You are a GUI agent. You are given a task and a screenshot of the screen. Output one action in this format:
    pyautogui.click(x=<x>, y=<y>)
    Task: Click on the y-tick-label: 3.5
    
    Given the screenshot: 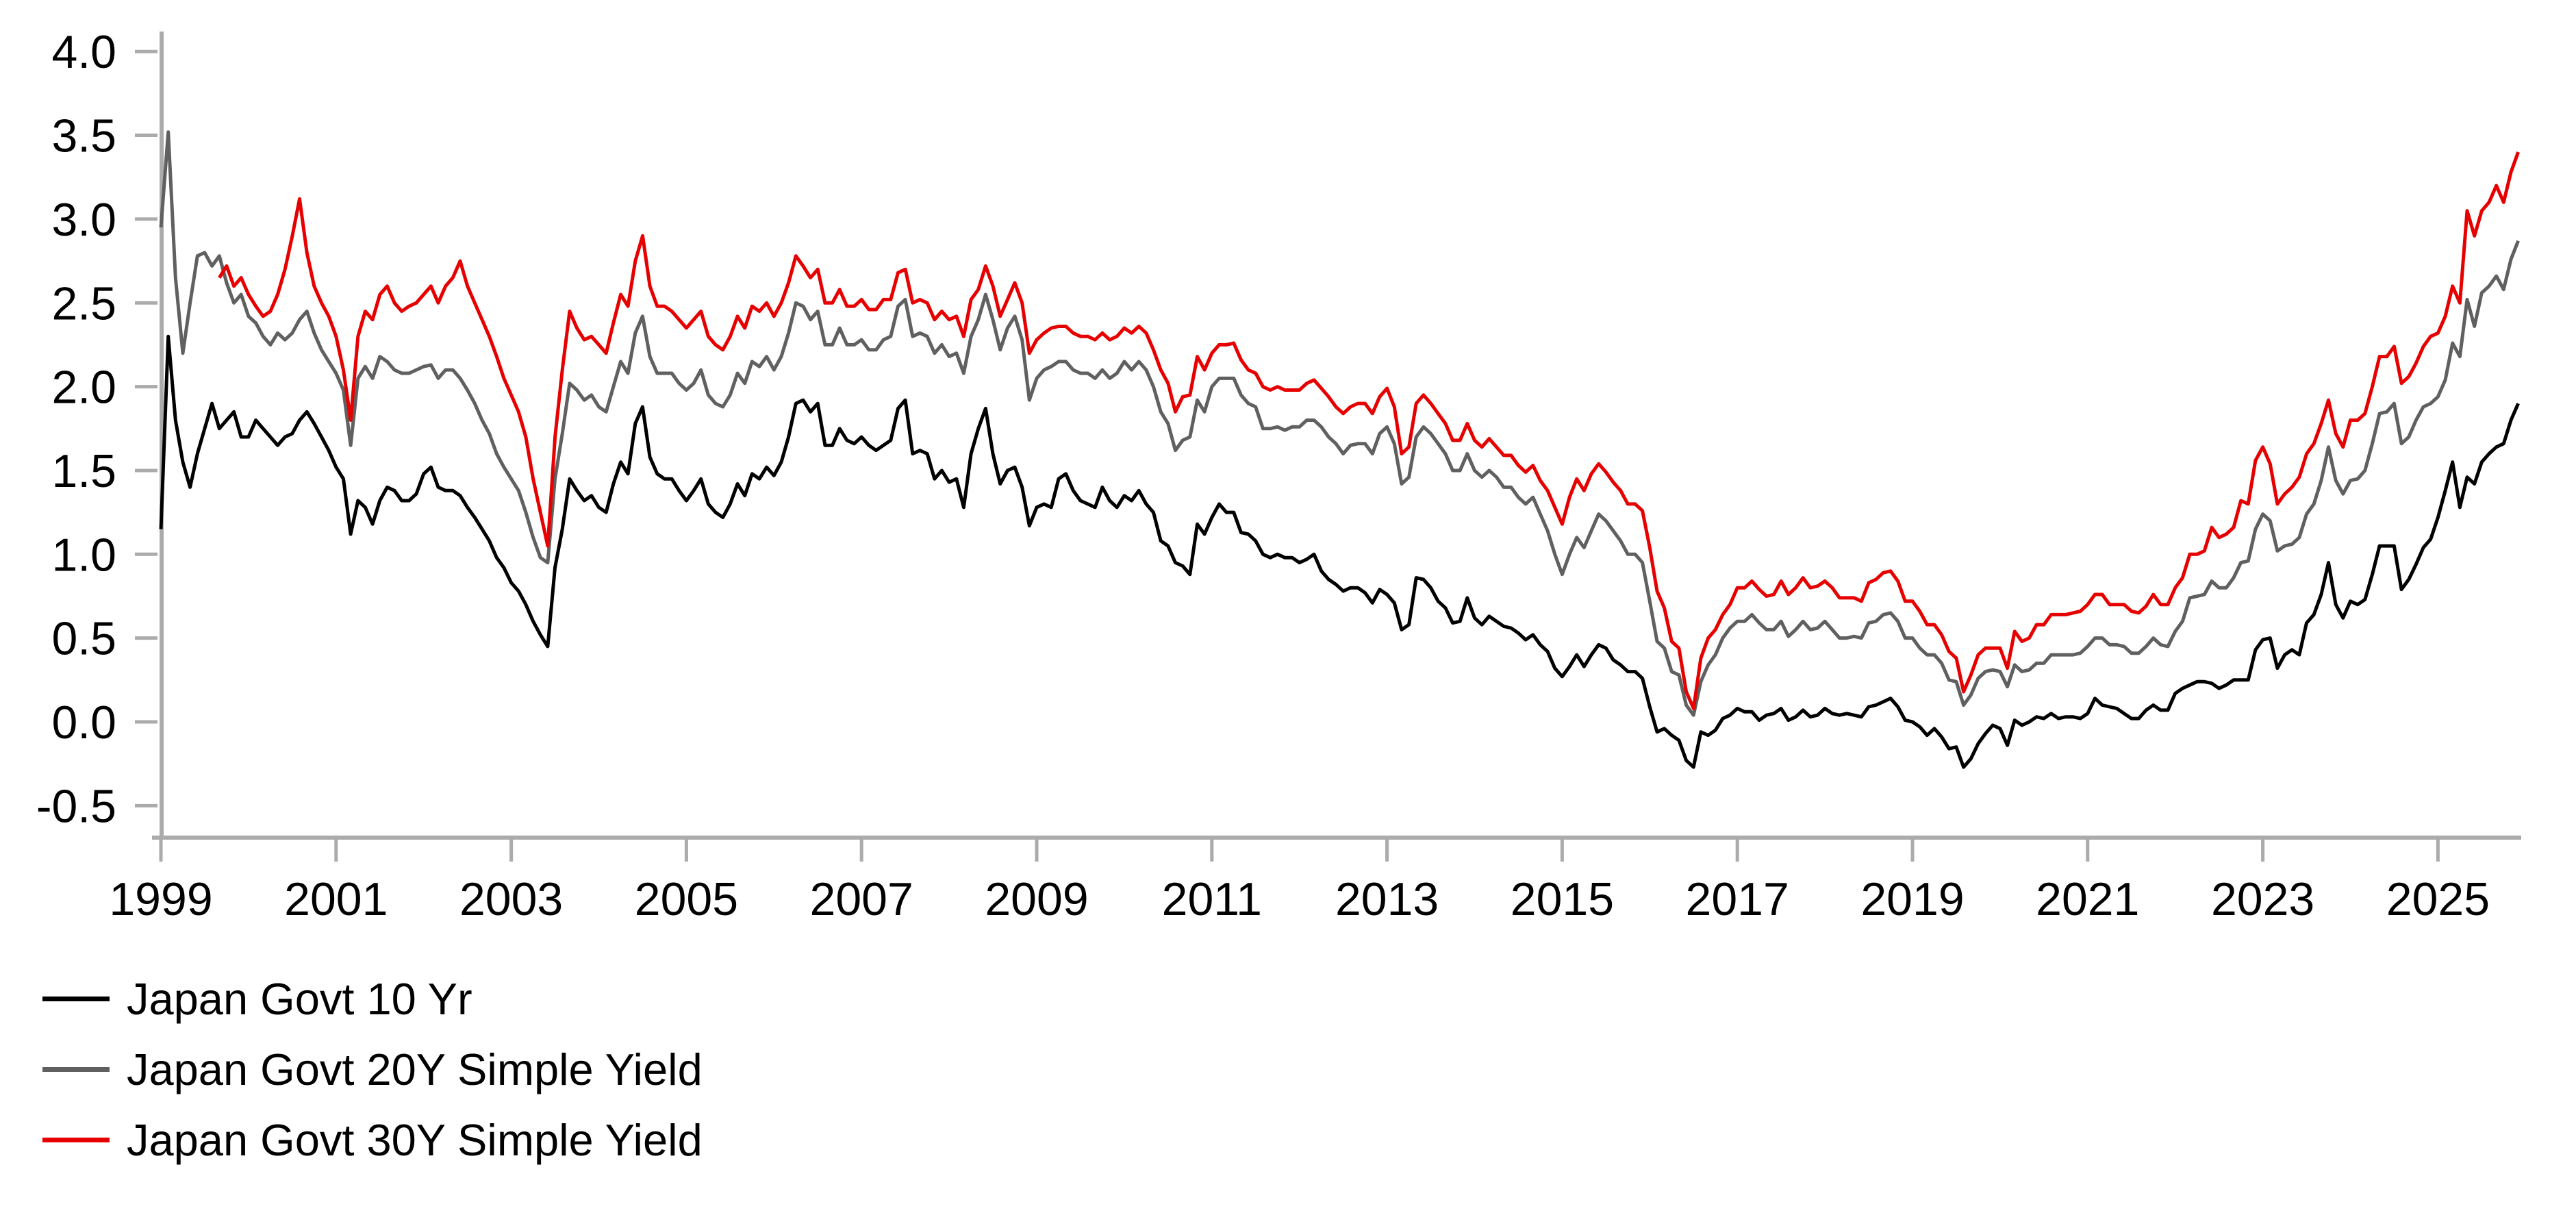 What is the action you would take?
    pyautogui.click(x=83, y=136)
    